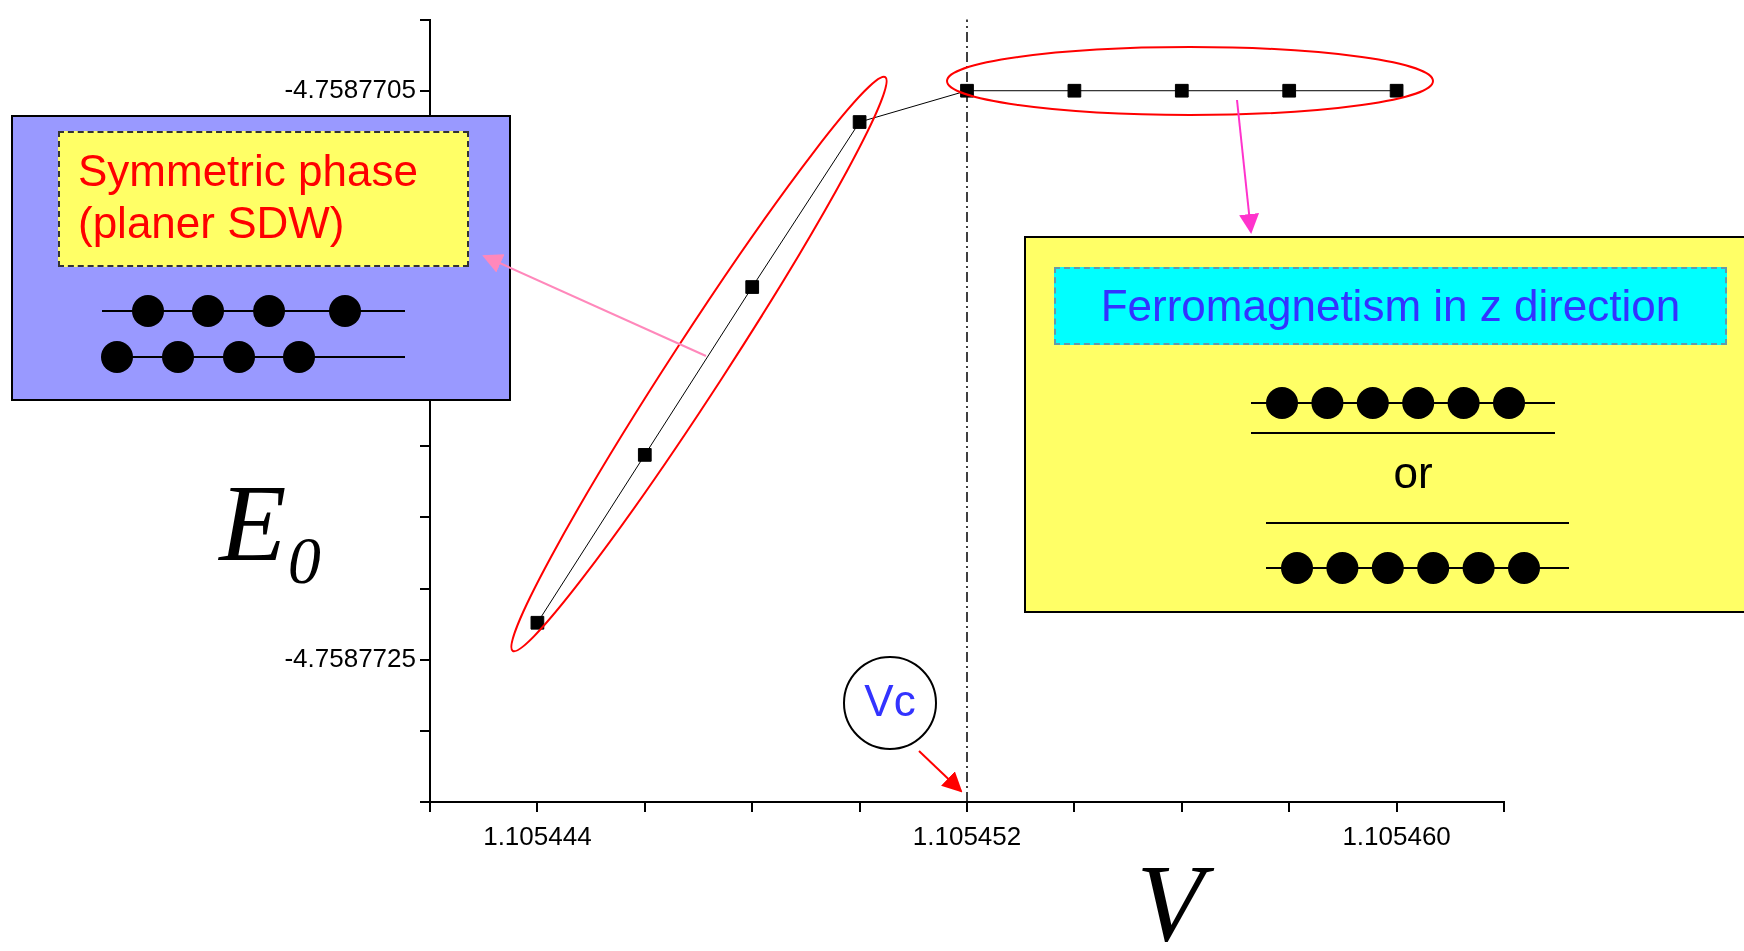 Image resolution: width=1744 pixels, height=951 pixels. What do you see at coordinates (263, 199) in the screenshot?
I see `text: Symmetric phase (planer SDW)` at bounding box center [263, 199].